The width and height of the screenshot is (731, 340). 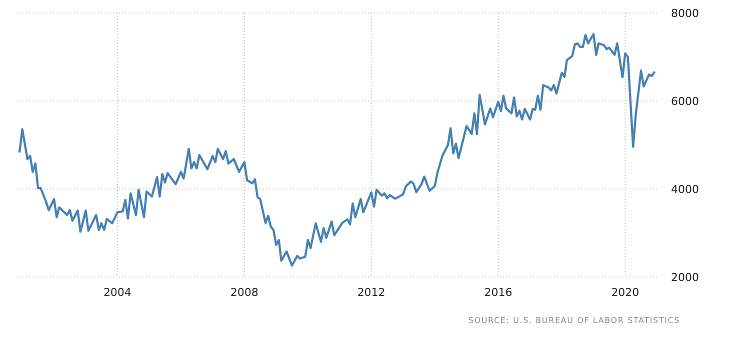 I want to click on x-tick-label: 2020, so click(x=625, y=292).